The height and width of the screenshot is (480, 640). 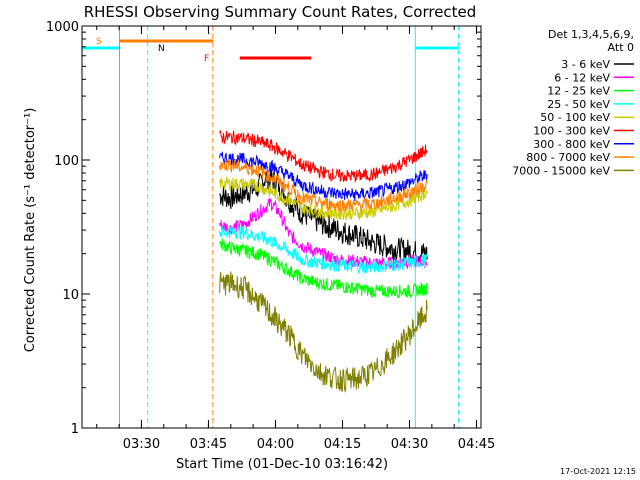 What do you see at coordinates (30, 230) in the screenshot?
I see `y-axis-label: Corrected Count Rate (s⁻¹ detector⁻¹)` at bounding box center [30, 230].